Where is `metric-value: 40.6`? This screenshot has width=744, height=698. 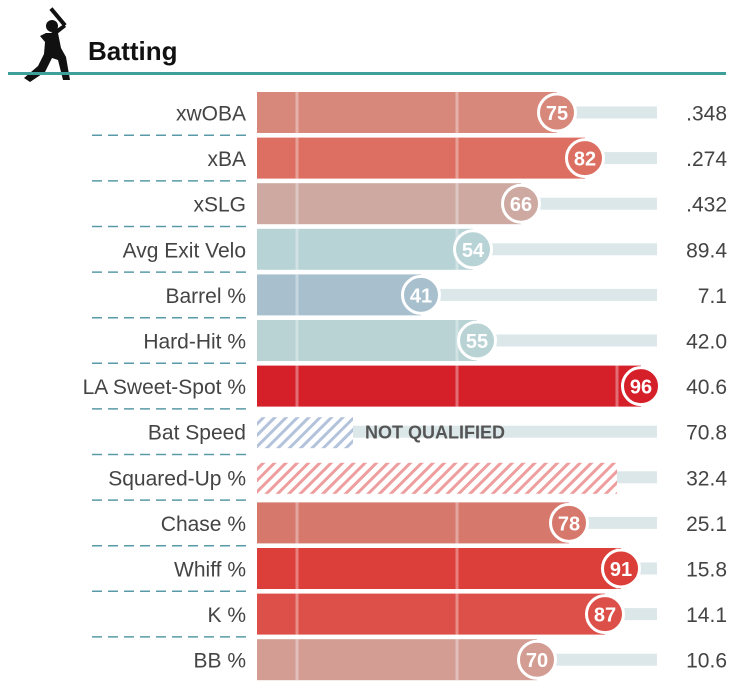
metric-value: 40.6 is located at coordinates (706, 387).